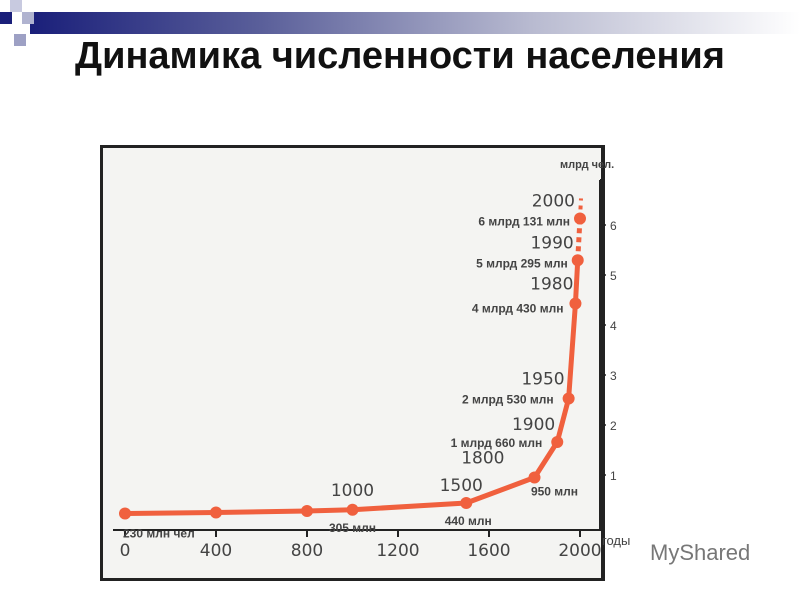  I want to click on y-axis-label: млрд чел., so click(587, 165).